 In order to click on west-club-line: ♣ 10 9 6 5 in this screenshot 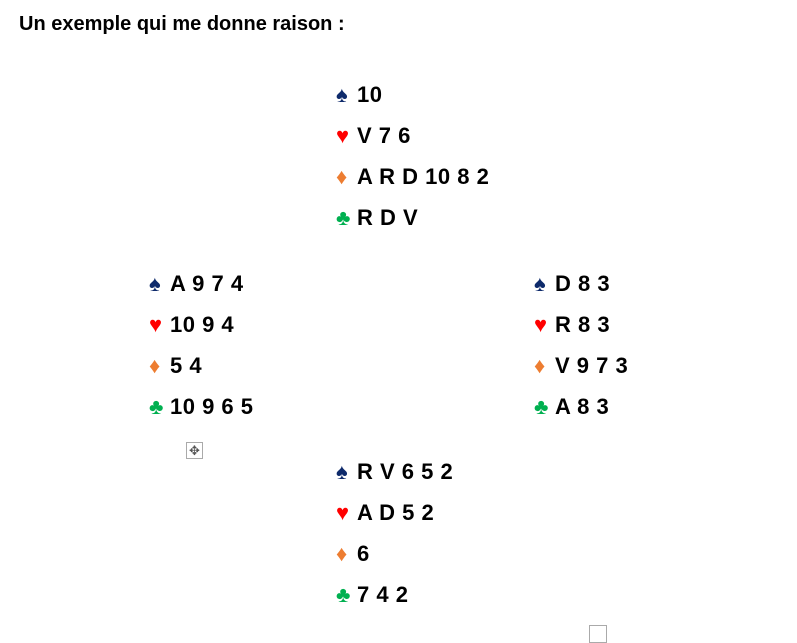, I will do `click(201, 406)`.